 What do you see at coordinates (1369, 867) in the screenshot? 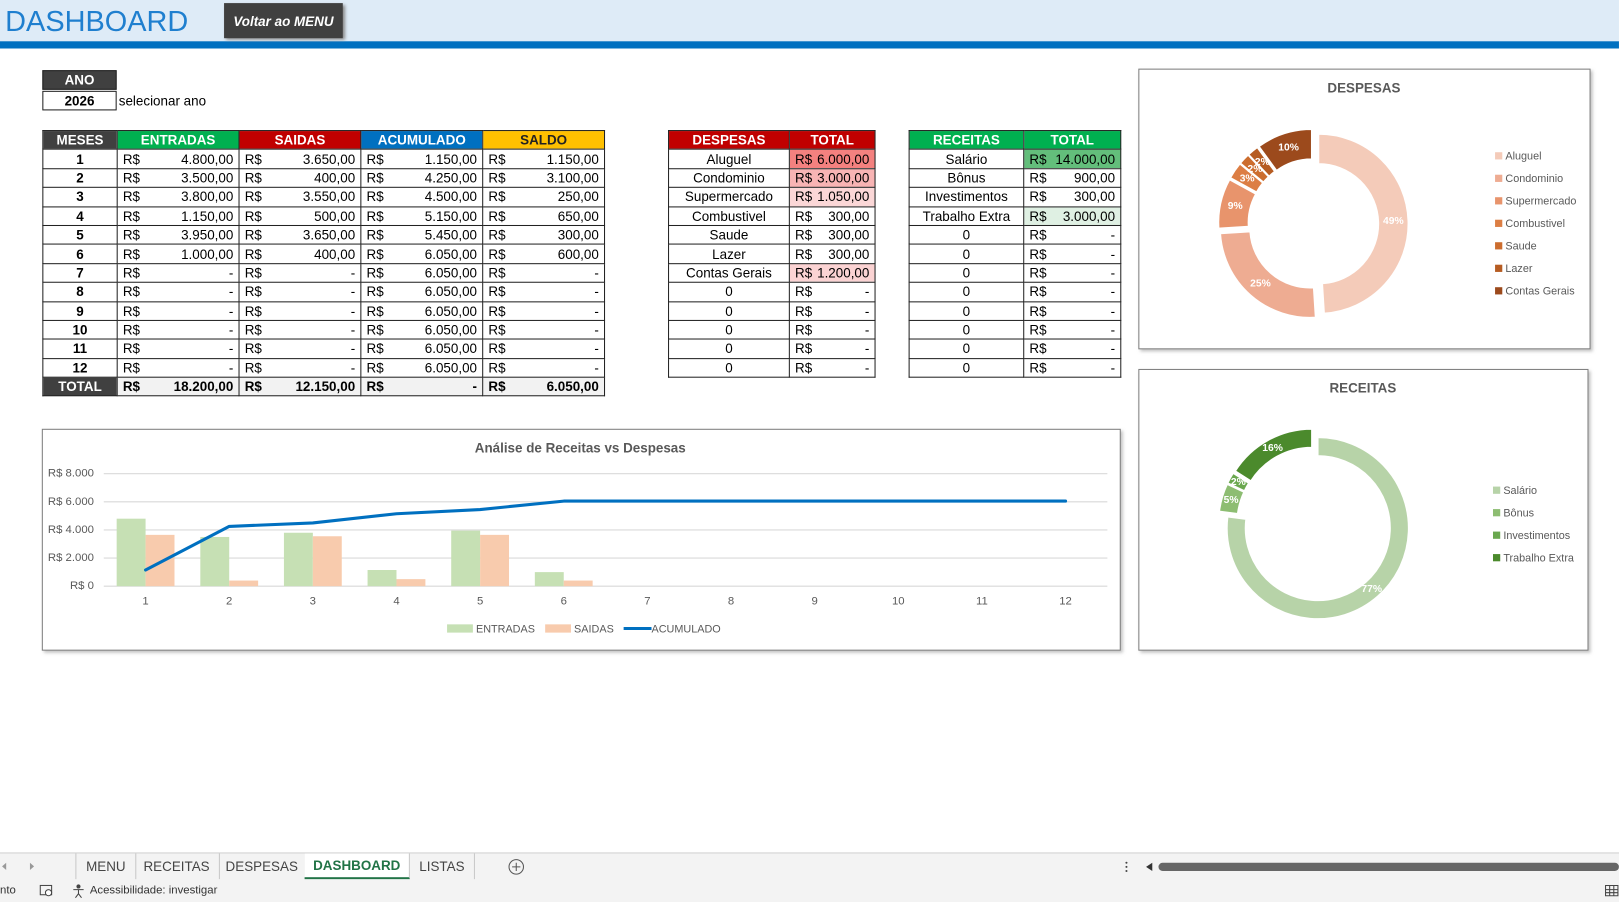
I see `horizontal-scrollbar` at bounding box center [1369, 867].